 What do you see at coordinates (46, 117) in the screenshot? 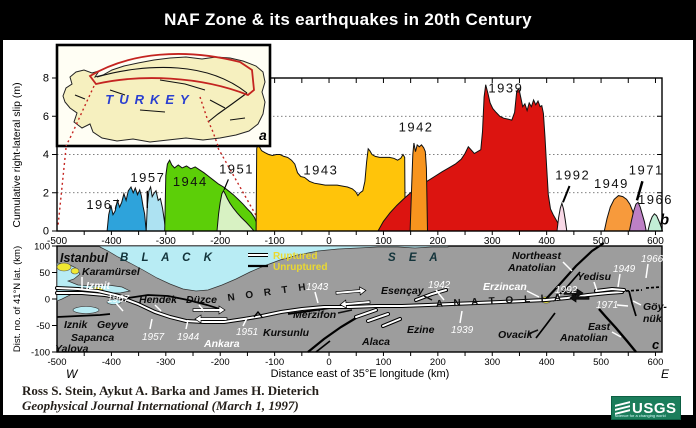
I see `y-tick-label: 6` at bounding box center [46, 117].